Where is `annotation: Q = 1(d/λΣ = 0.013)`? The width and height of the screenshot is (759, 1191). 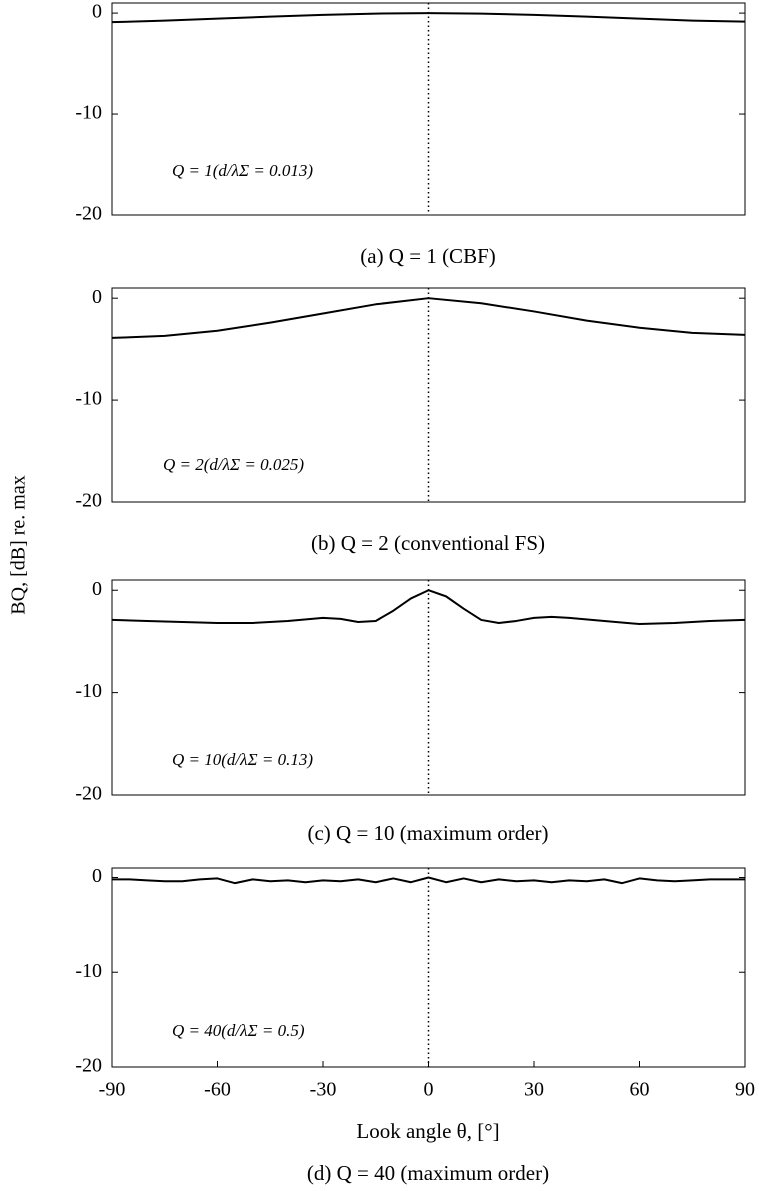 annotation: Q = 1(d/λΣ = 0.013) is located at coordinates (242, 170).